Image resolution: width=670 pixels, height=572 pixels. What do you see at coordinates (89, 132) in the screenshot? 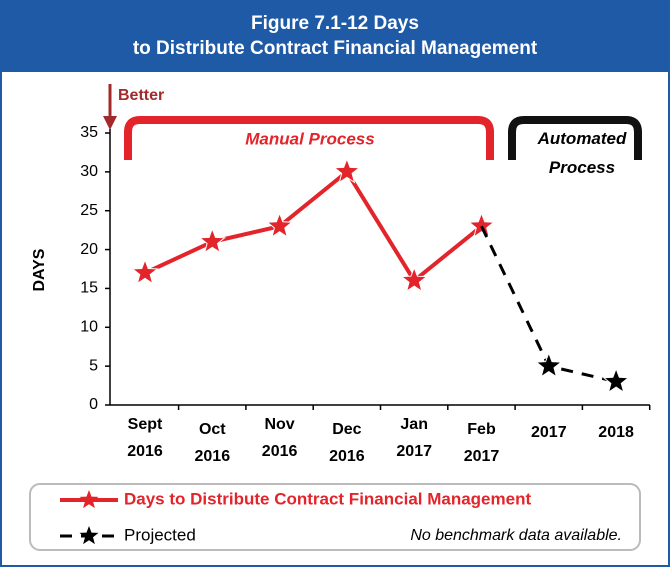
I see `y-tick-label: 35` at bounding box center [89, 132].